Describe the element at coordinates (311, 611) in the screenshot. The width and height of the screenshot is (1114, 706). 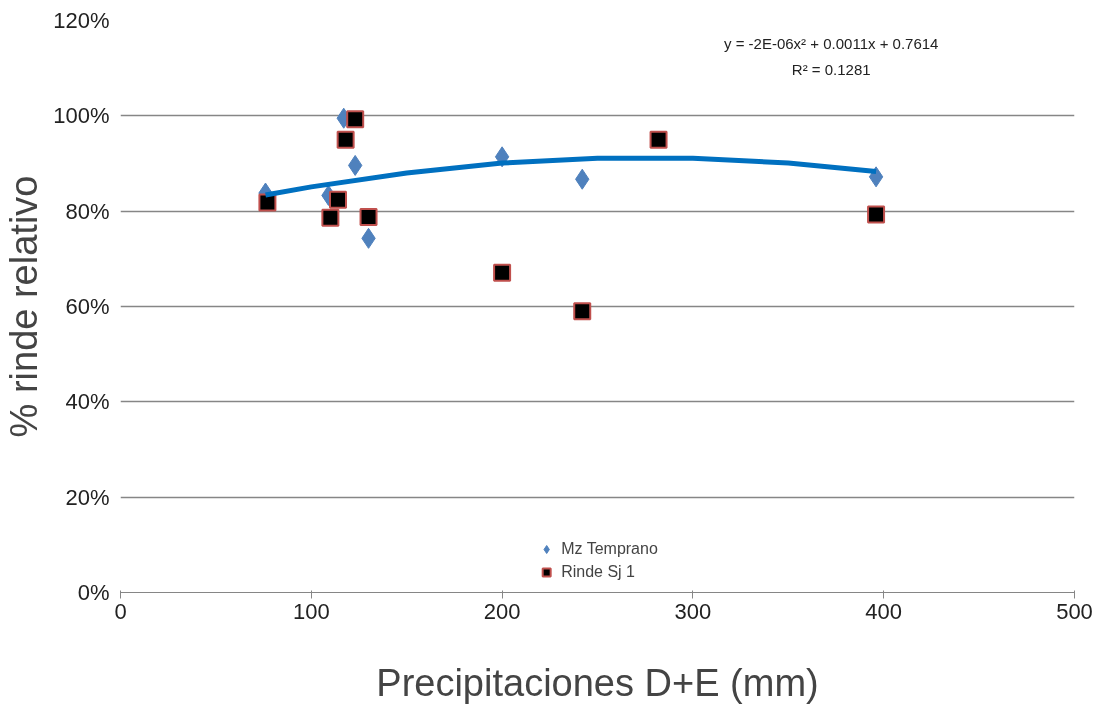
I see `x-tick-label: 100` at that location.